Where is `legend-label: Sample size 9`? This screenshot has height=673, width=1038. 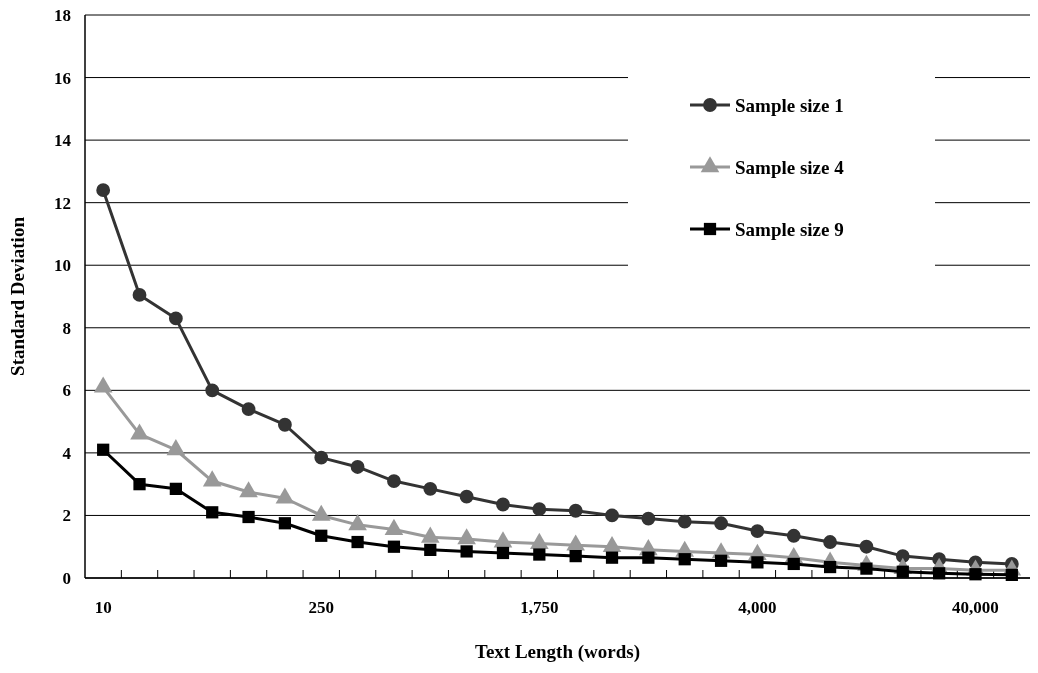 legend-label: Sample size 9 is located at coordinates (789, 229).